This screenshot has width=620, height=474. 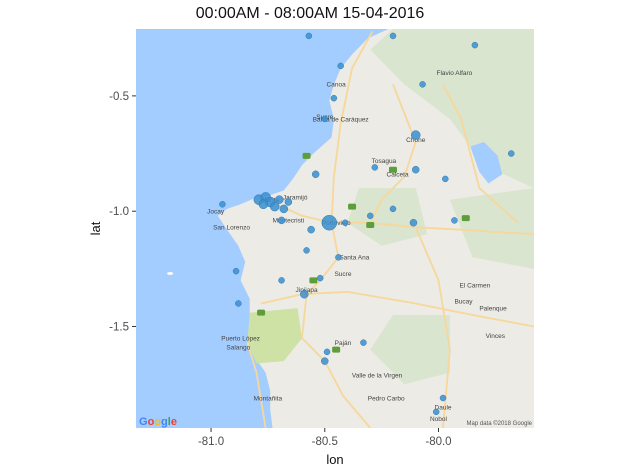 What do you see at coordinates (398, 175) in the screenshot?
I see `place-label: Calceta` at bounding box center [398, 175].